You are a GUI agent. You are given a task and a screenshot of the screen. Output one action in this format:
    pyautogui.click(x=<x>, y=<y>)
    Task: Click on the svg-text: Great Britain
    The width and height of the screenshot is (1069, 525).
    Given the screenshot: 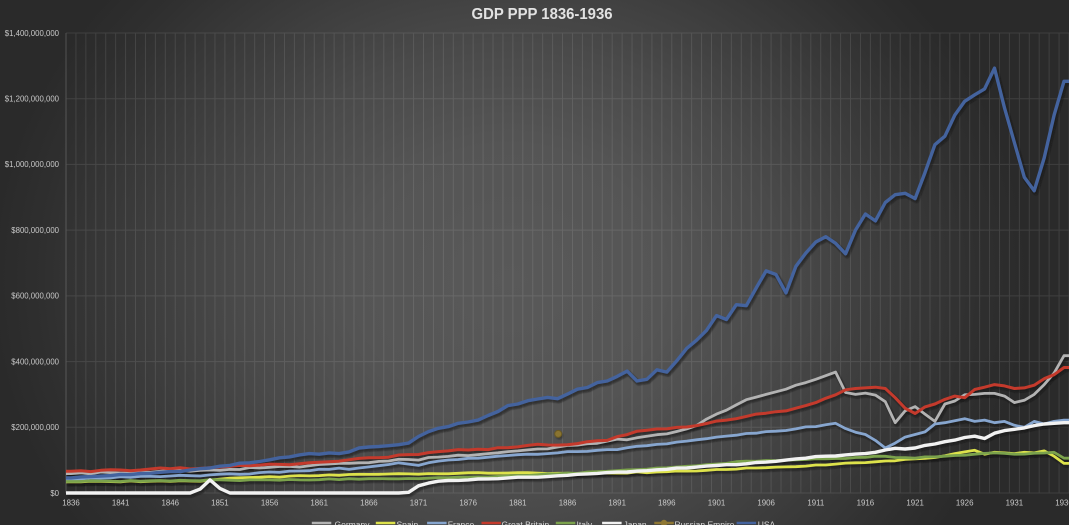 What is the action you would take?
    pyautogui.click(x=526, y=522)
    